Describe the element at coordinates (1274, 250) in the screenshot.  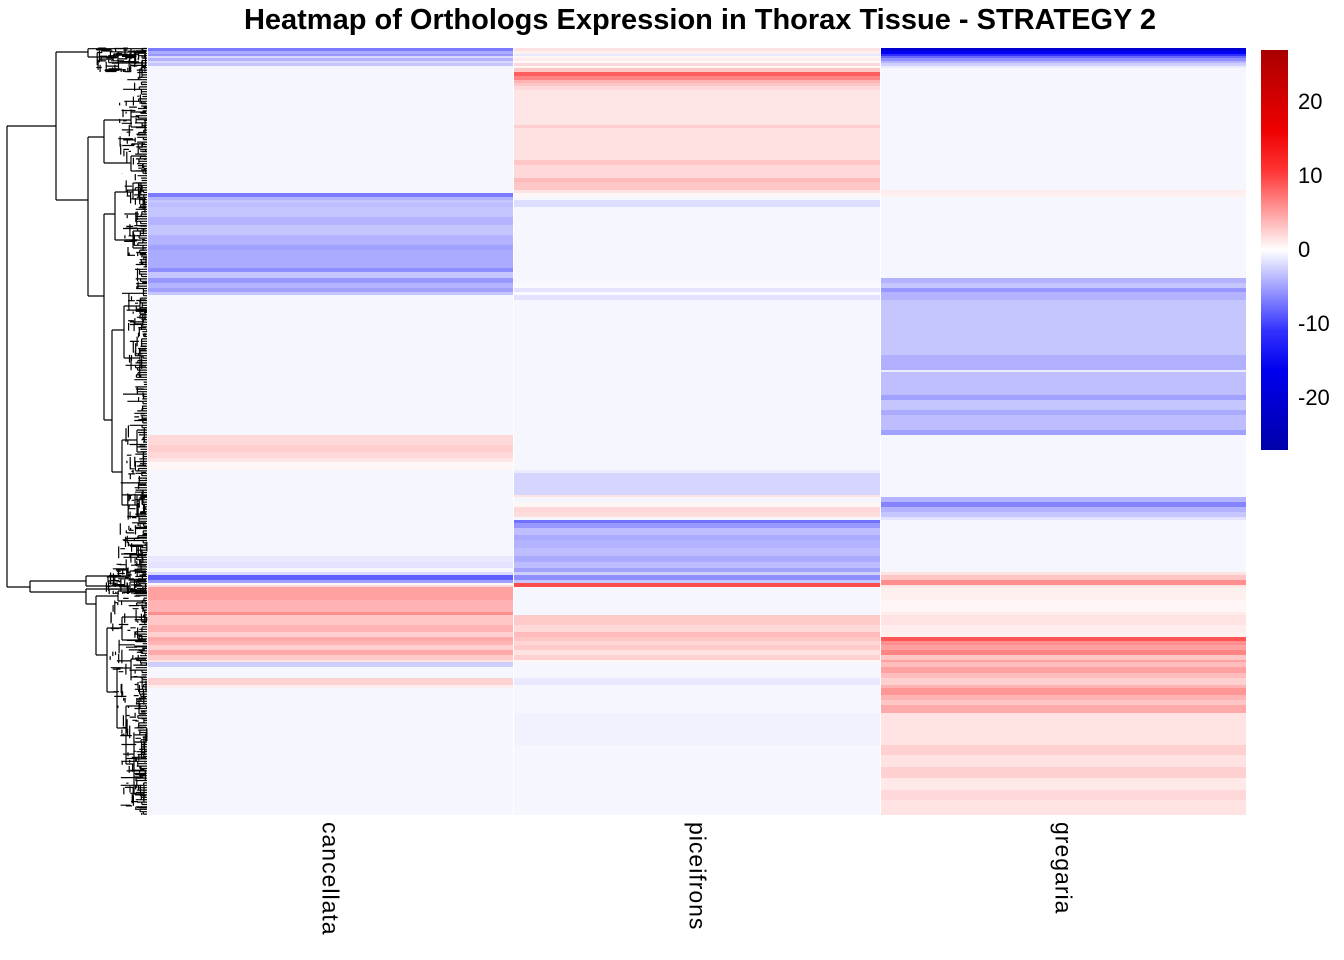
I see `color-scale-bar` at that location.